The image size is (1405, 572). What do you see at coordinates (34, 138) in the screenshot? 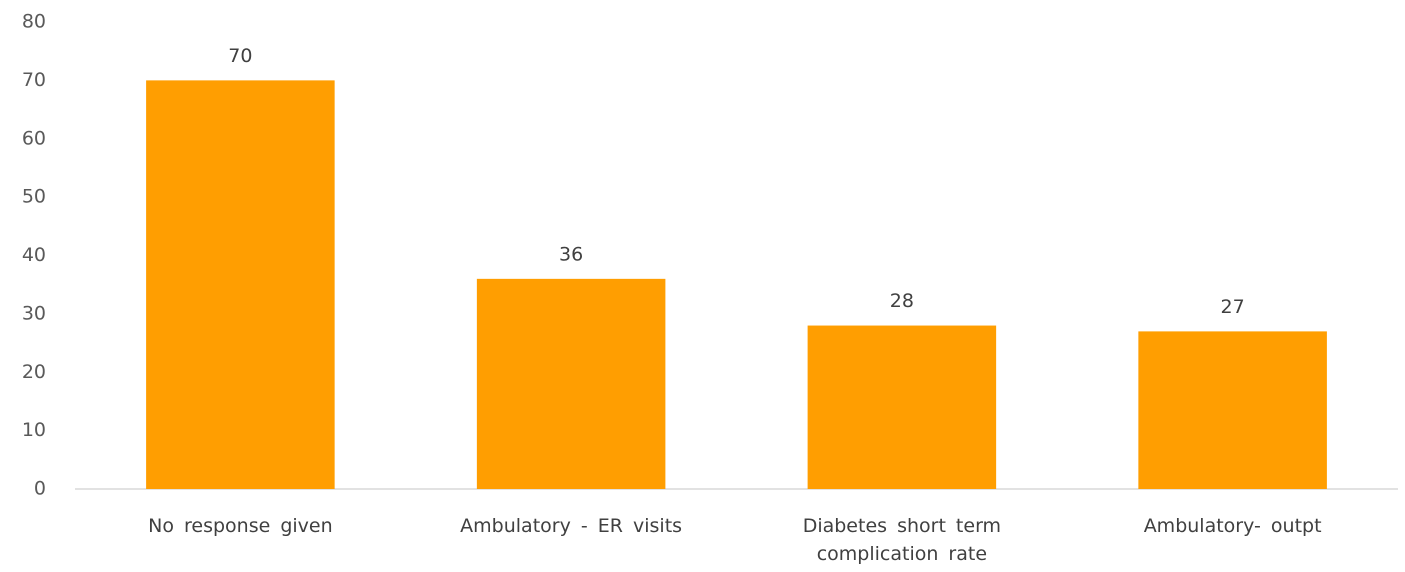
I see `y-tick-label: 60` at bounding box center [34, 138].